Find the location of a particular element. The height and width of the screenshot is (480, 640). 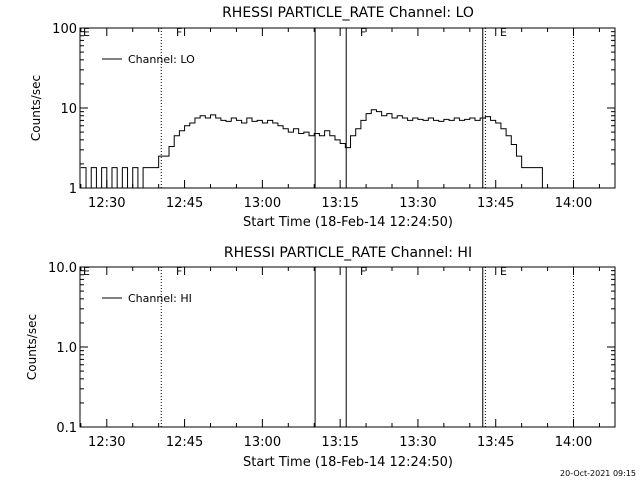

hi-x-axis-label: Start Time (18-Feb-14 12:24:50) is located at coordinates (348, 462).